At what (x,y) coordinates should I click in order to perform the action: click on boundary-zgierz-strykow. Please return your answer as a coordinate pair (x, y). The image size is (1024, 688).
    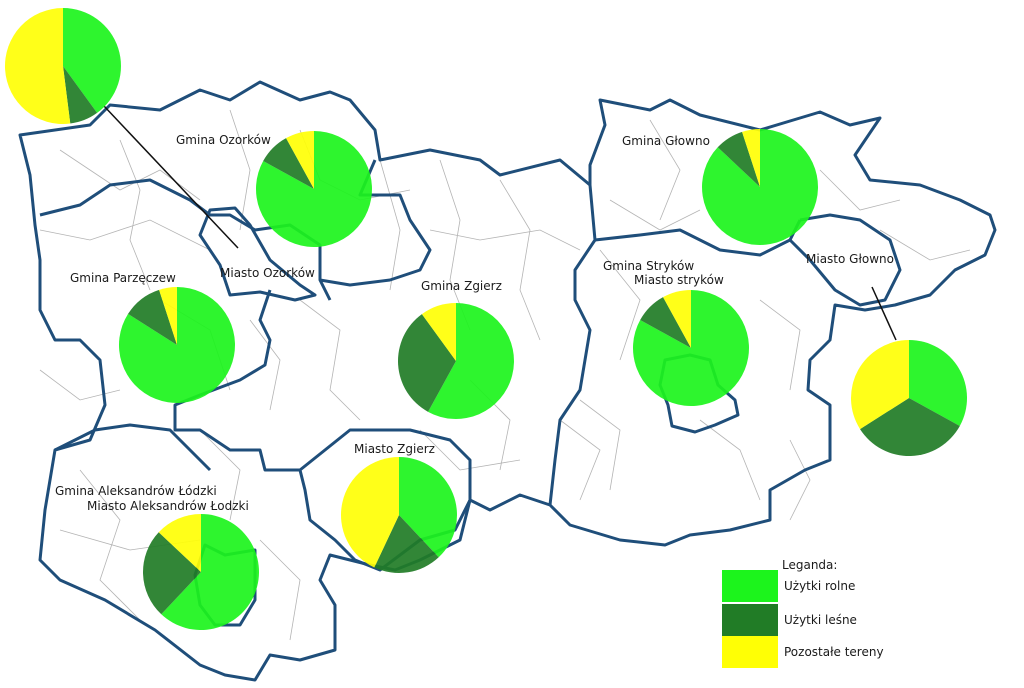
    Looking at the image, I should click on (572, 345).